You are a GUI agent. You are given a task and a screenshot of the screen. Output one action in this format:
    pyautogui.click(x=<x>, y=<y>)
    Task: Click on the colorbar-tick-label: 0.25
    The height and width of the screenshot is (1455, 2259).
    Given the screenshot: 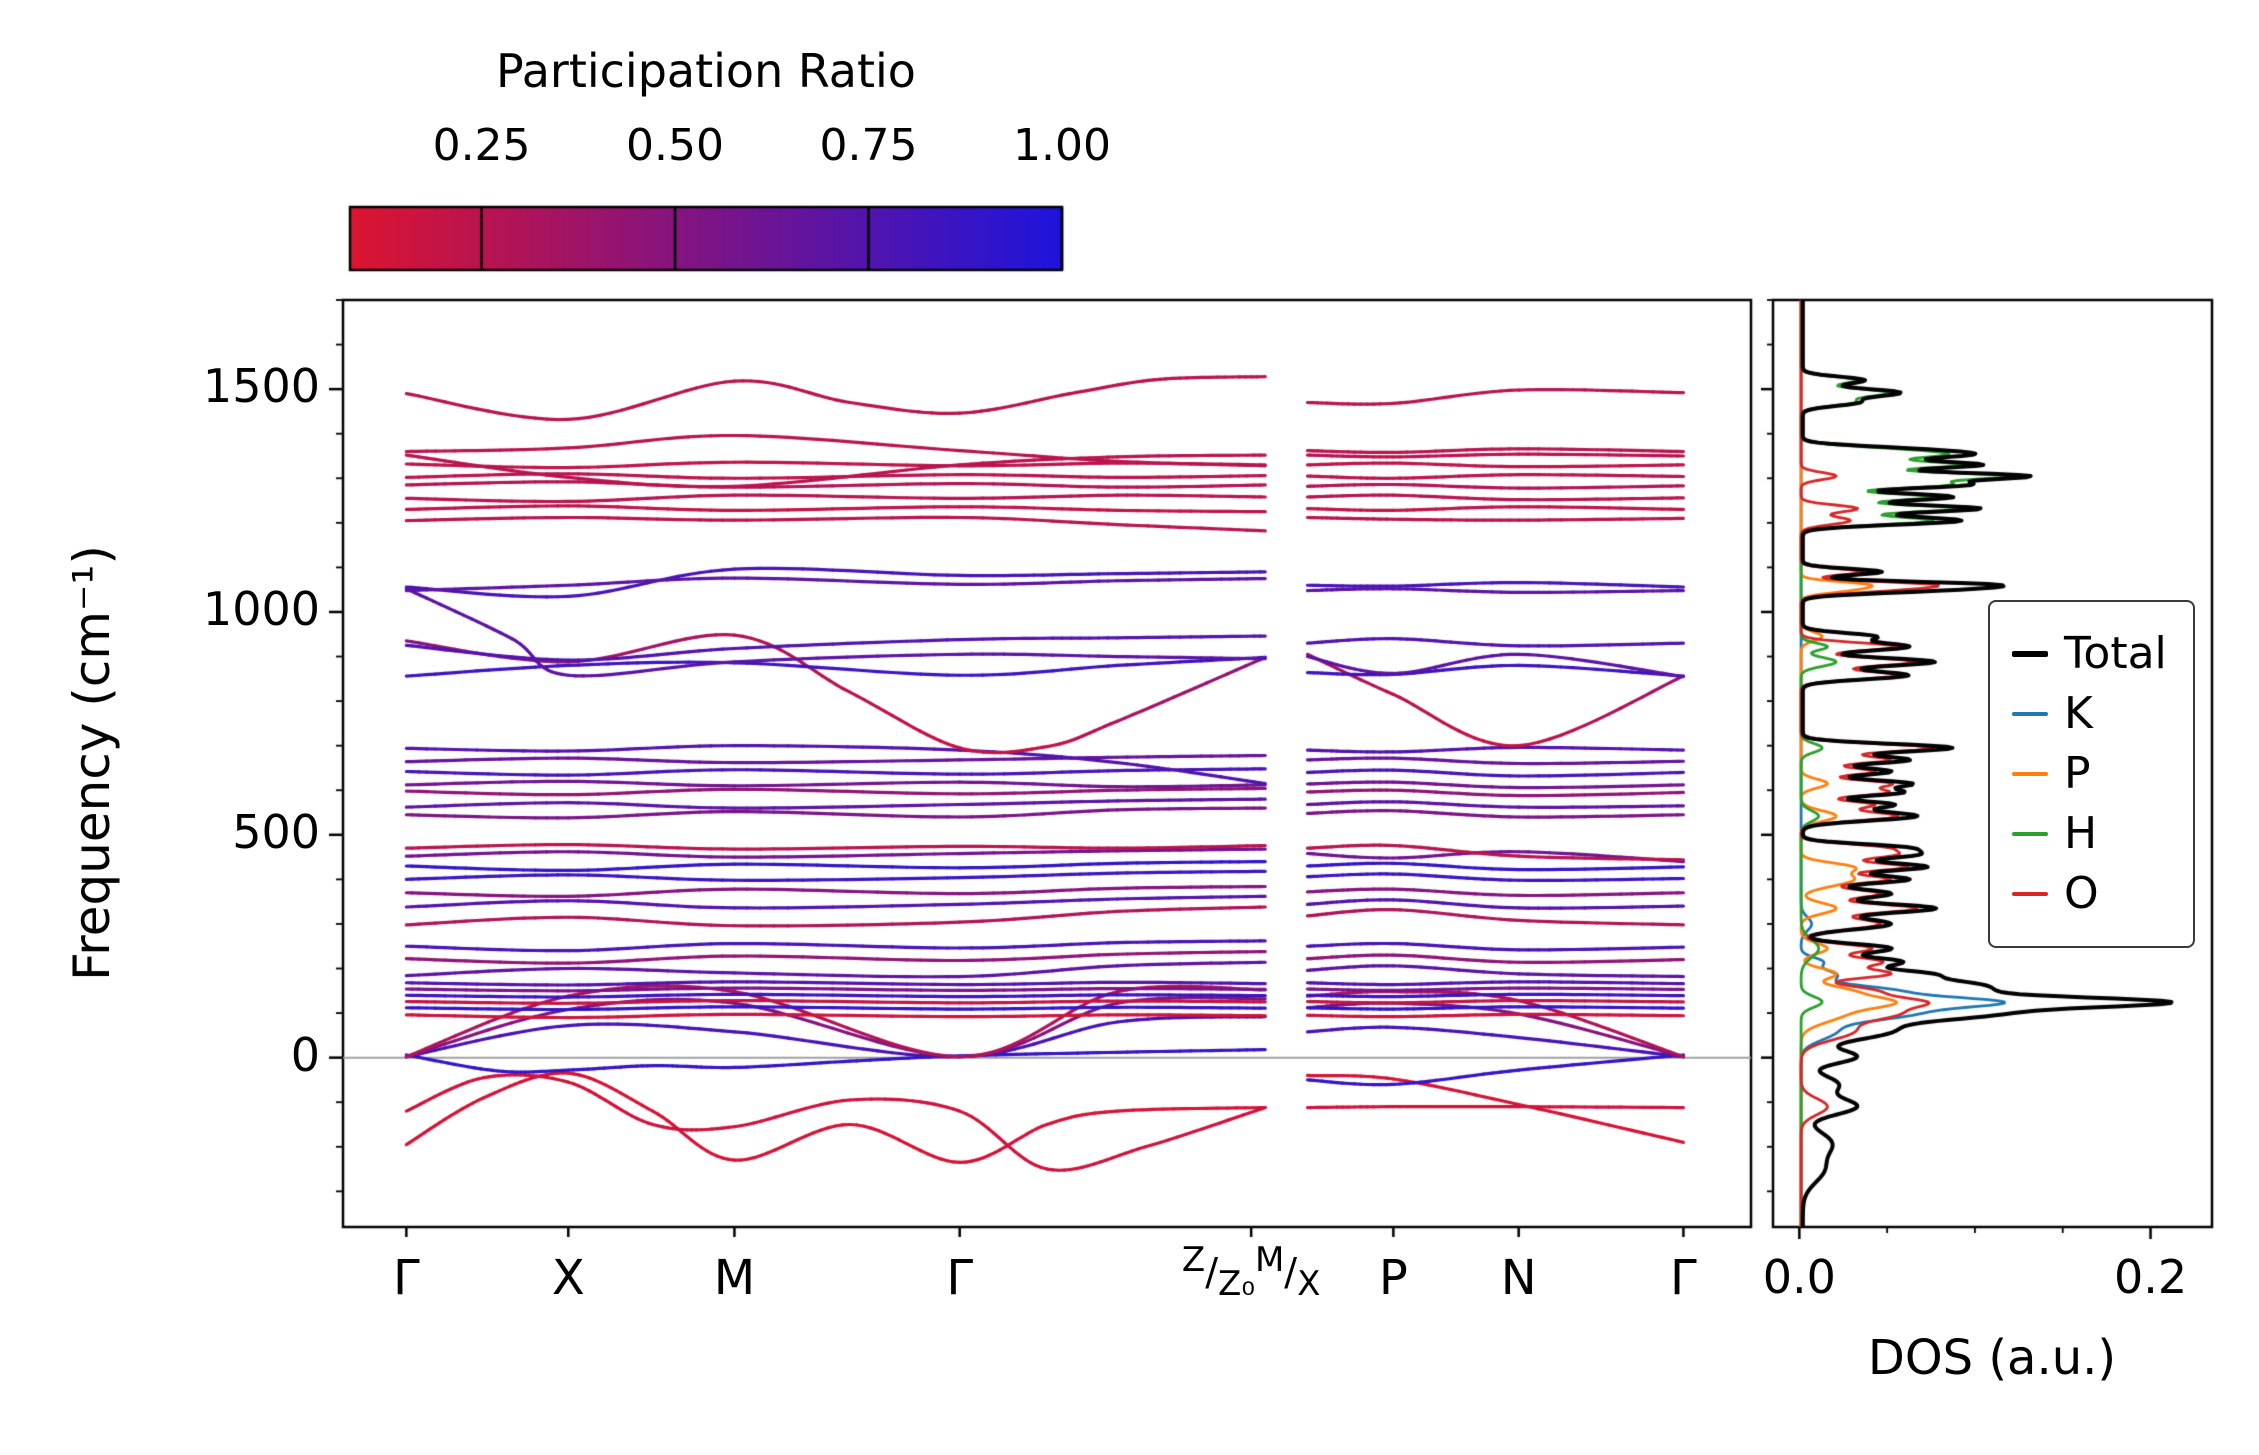 What is the action you would take?
    pyautogui.click(x=481, y=145)
    